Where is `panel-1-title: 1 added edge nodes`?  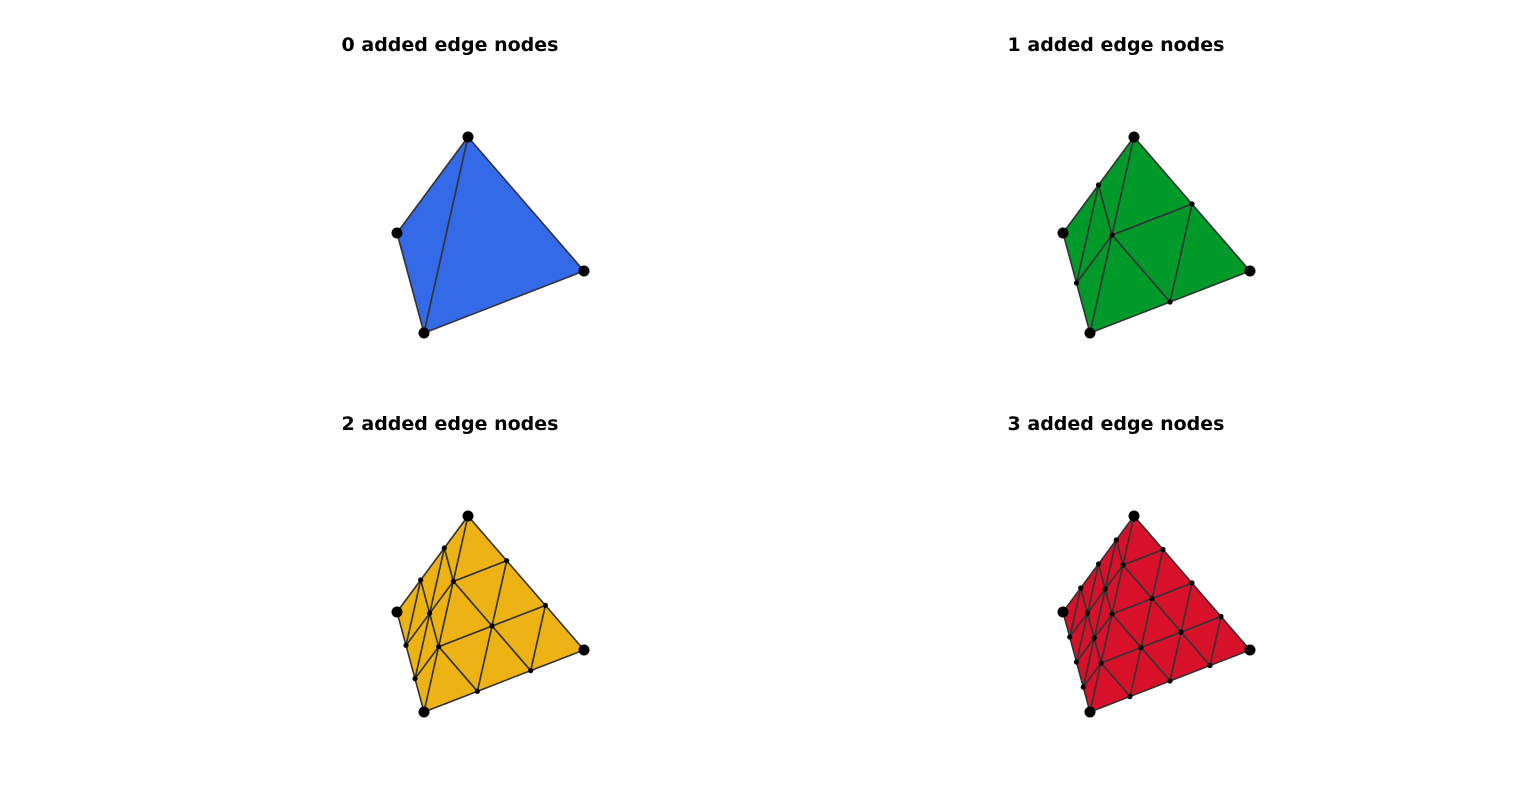
panel-1-title: 1 added edge nodes is located at coordinates (1116, 45).